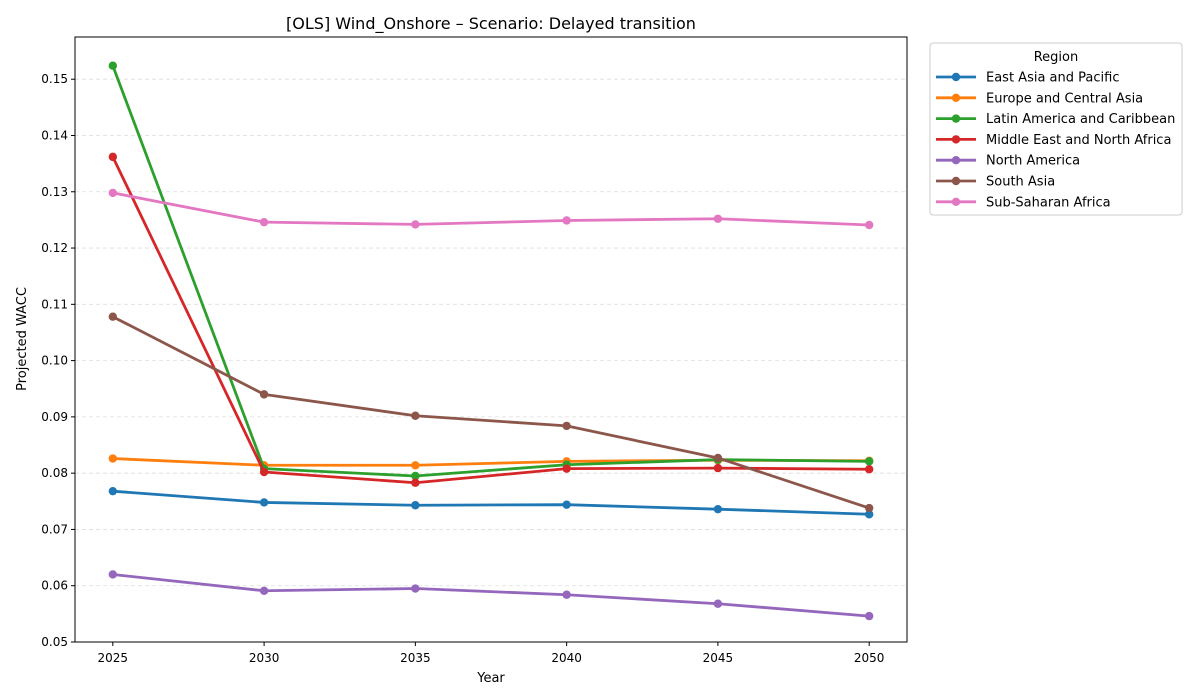 The width and height of the screenshot is (1200, 700). What do you see at coordinates (869, 658) in the screenshot?
I see `x-tick-label: 2050` at bounding box center [869, 658].